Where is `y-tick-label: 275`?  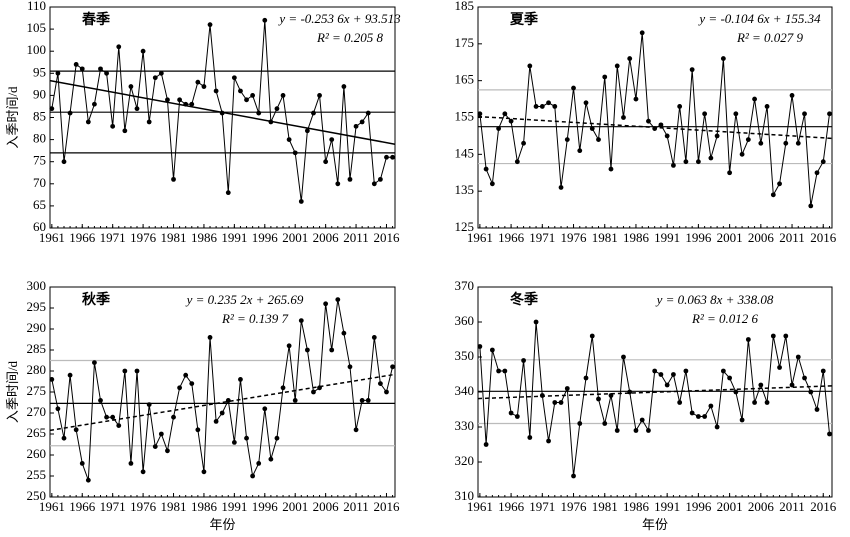
y-tick-label: 275 is located at coordinates (37, 390).